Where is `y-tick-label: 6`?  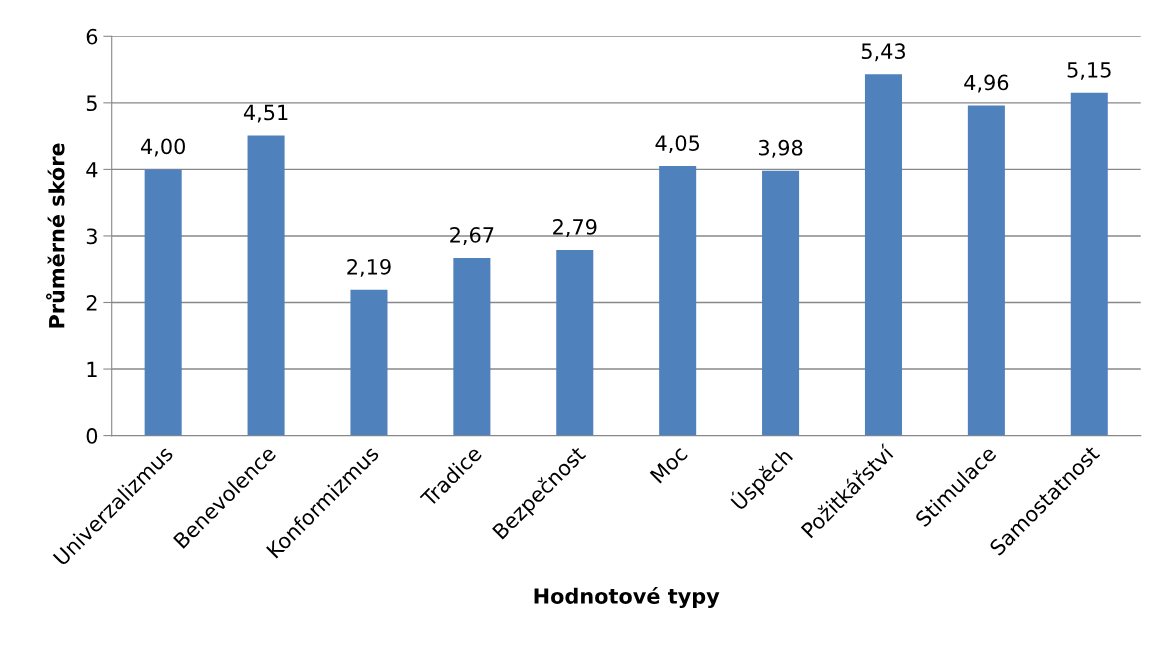
y-tick-label: 6 is located at coordinates (92, 36).